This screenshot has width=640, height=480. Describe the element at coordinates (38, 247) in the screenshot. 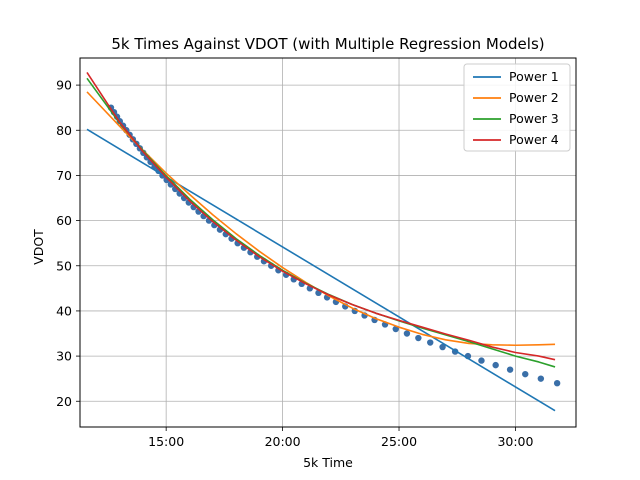

I see `y-axis-title: VDOT` at that location.